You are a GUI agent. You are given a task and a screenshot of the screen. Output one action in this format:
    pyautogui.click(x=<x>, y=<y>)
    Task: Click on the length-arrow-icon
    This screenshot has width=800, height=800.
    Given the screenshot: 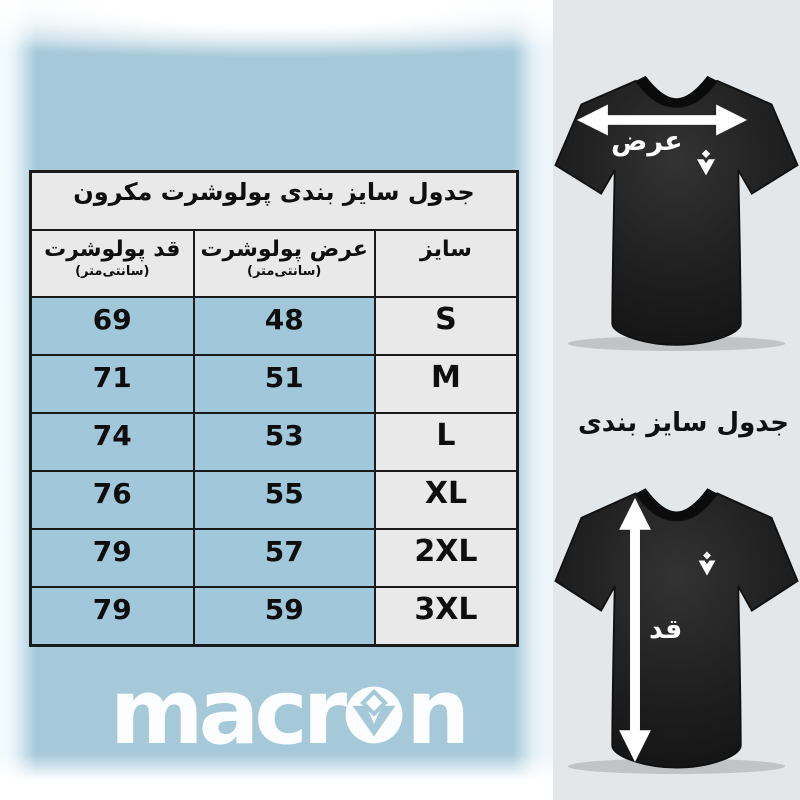 What is the action you would take?
    pyautogui.click(x=635, y=630)
    